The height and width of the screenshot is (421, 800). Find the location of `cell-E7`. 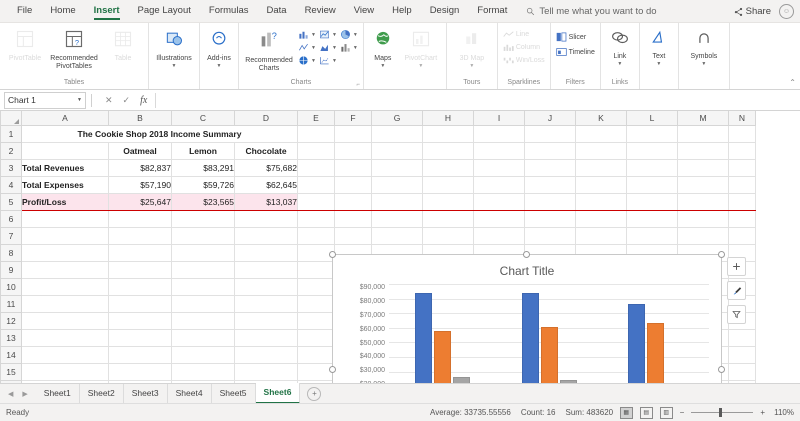

cell-E7 is located at coordinates (316, 236).